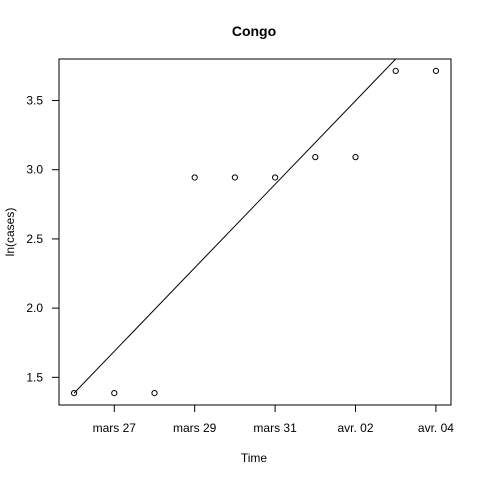 The height and width of the screenshot is (480, 480). Describe the element at coordinates (10, 232) in the screenshot. I see `y-axis-label: ln(cases)` at that location.